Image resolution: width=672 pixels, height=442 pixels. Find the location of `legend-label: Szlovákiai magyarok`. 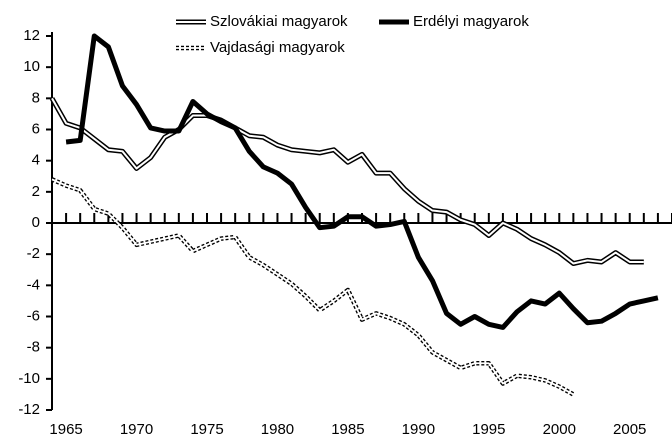

legend-label: Szlovákiai magyarok is located at coordinates (279, 21).